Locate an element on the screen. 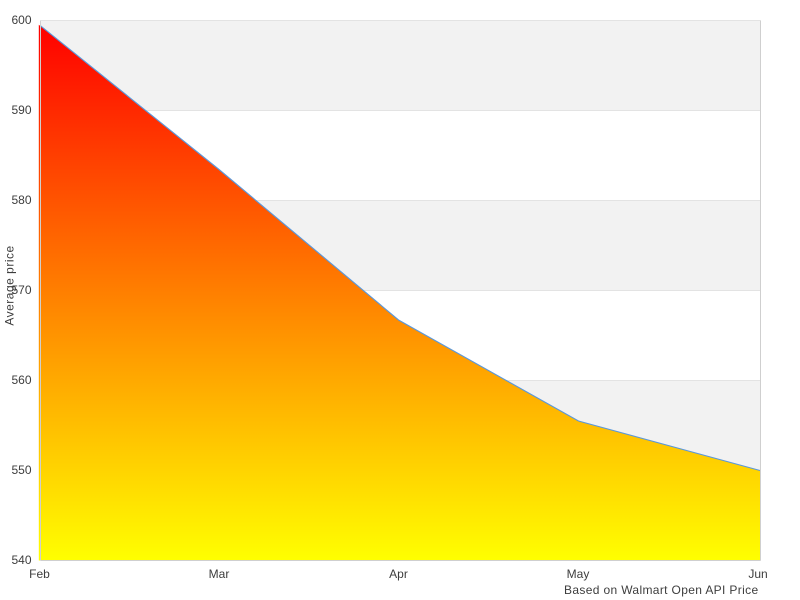 This screenshot has width=800, height=600. svg-text: Mar is located at coordinates (219, 574).